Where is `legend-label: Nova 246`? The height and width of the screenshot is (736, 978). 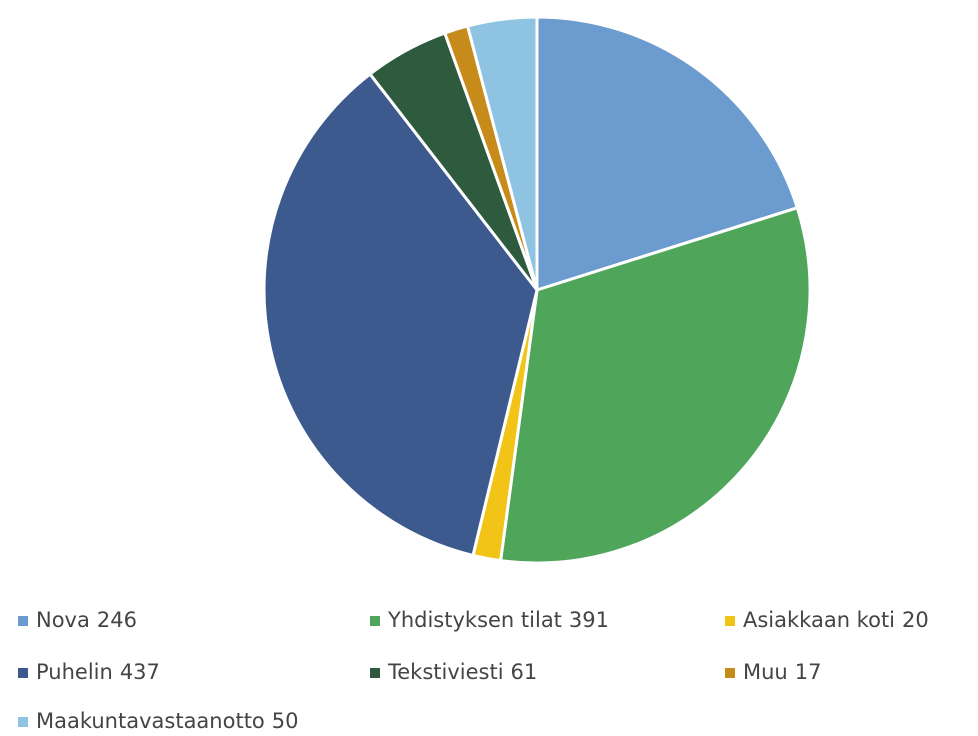
legend-label: Nova 246 is located at coordinates (86, 620).